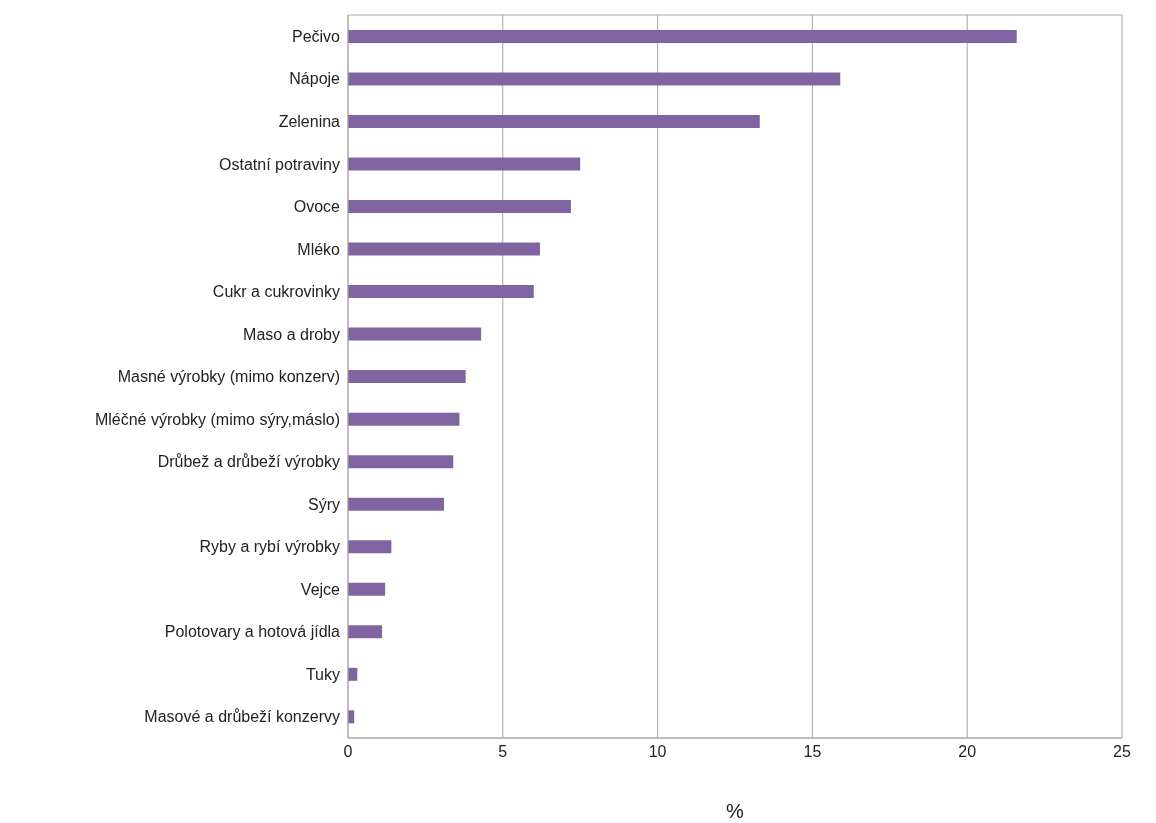 The width and height of the screenshot is (1156, 823). What do you see at coordinates (309, 121) in the screenshot?
I see `y-tick-label: Zelenina` at bounding box center [309, 121].